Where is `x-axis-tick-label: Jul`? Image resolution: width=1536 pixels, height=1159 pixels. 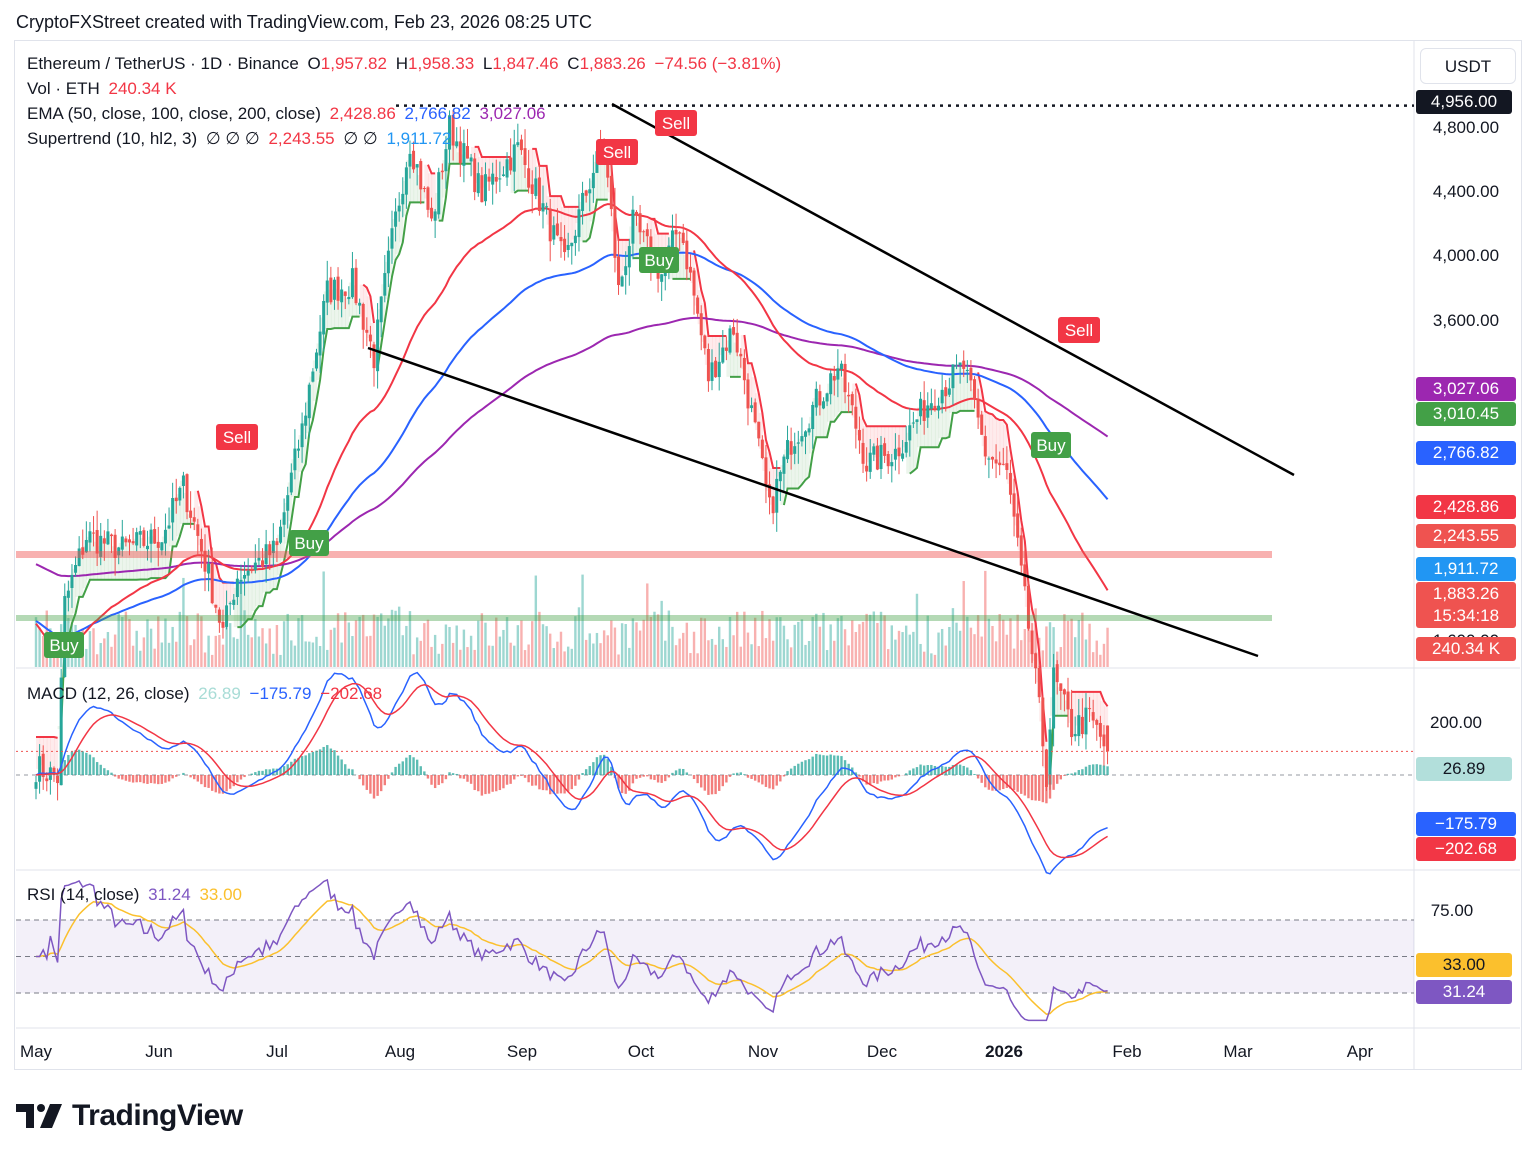 x-axis-tick-label: Jul is located at coordinates (277, 1051).